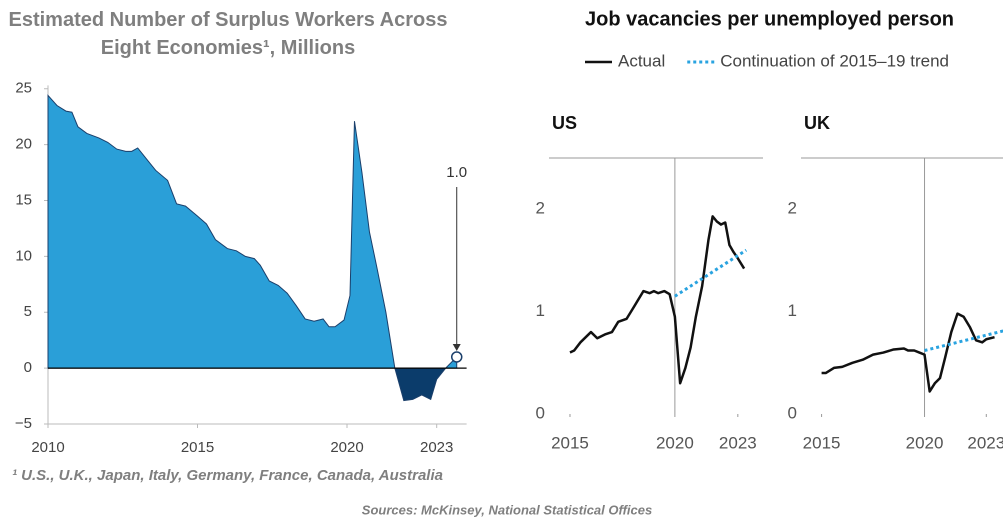 This screenshot has height=521, width=1003. What do you see at coordinates (456, 172) in the screenshot?
I see `annotation: 1.0` at bounding box center [456, 172].